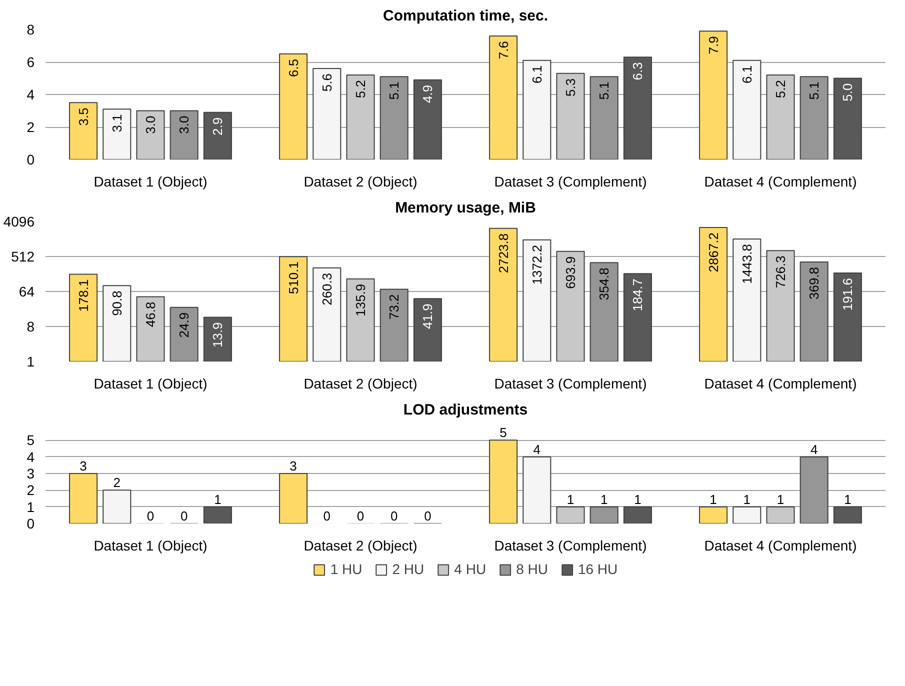 The image size is (905, 686). Describe the element at coordinates (83, 295) in the screenshot. I see `data-label: 178.1` at that location.